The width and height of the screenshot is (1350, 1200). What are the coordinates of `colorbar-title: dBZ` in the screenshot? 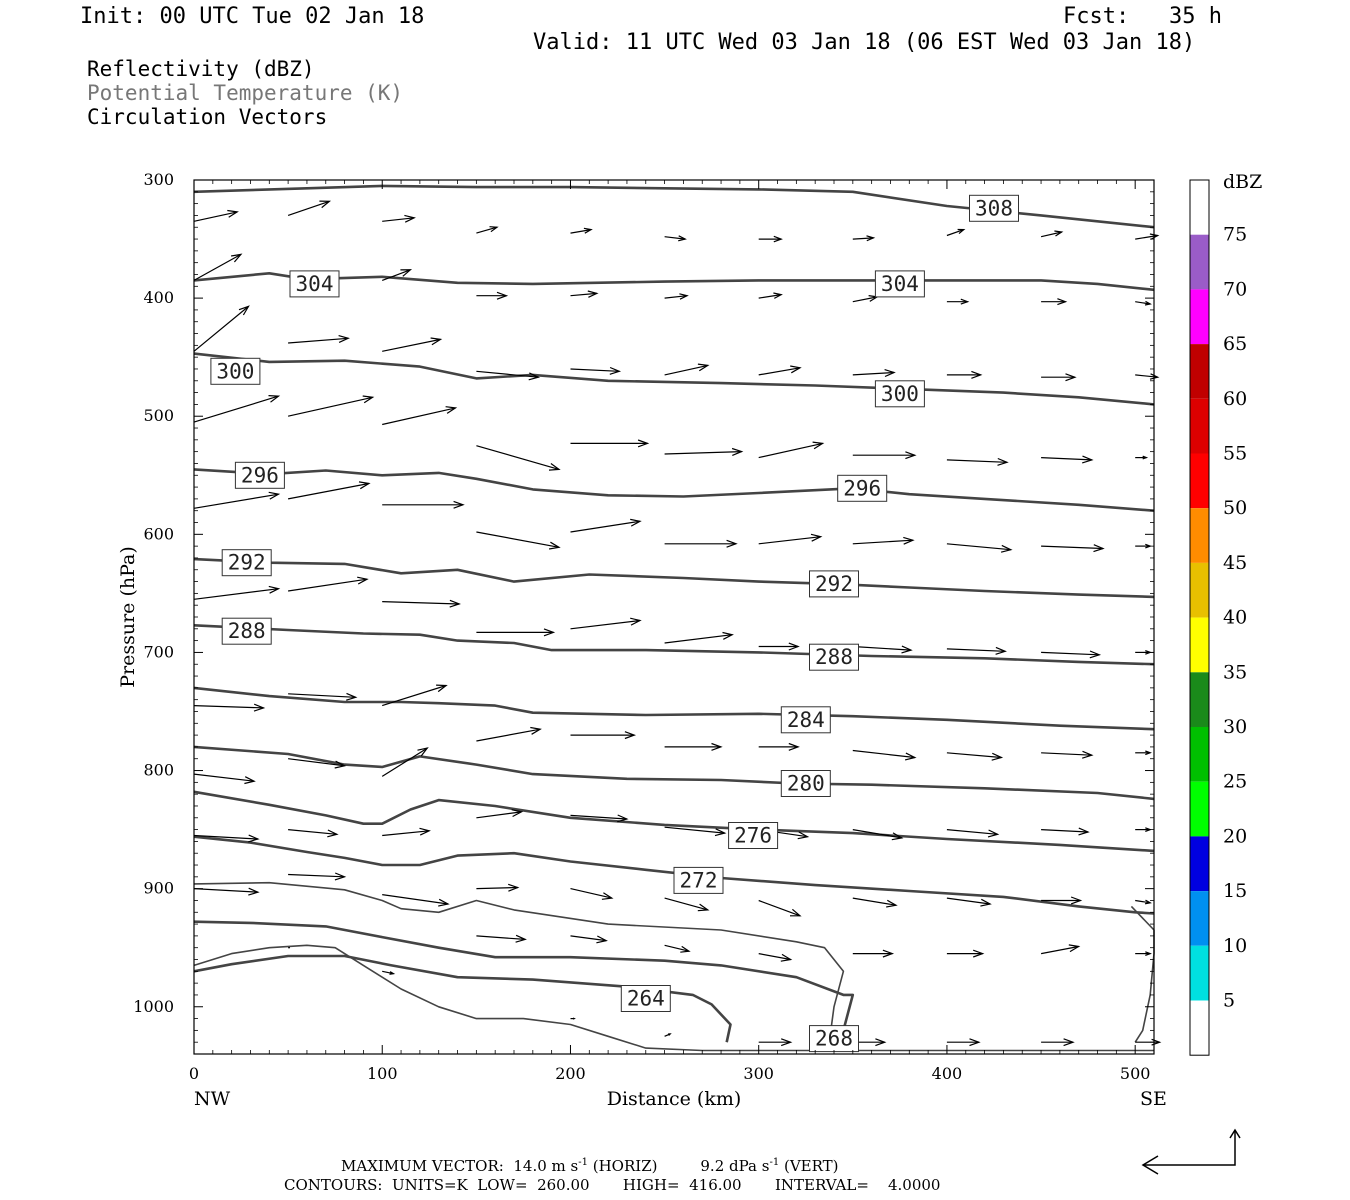 It's located at (1242, 182).